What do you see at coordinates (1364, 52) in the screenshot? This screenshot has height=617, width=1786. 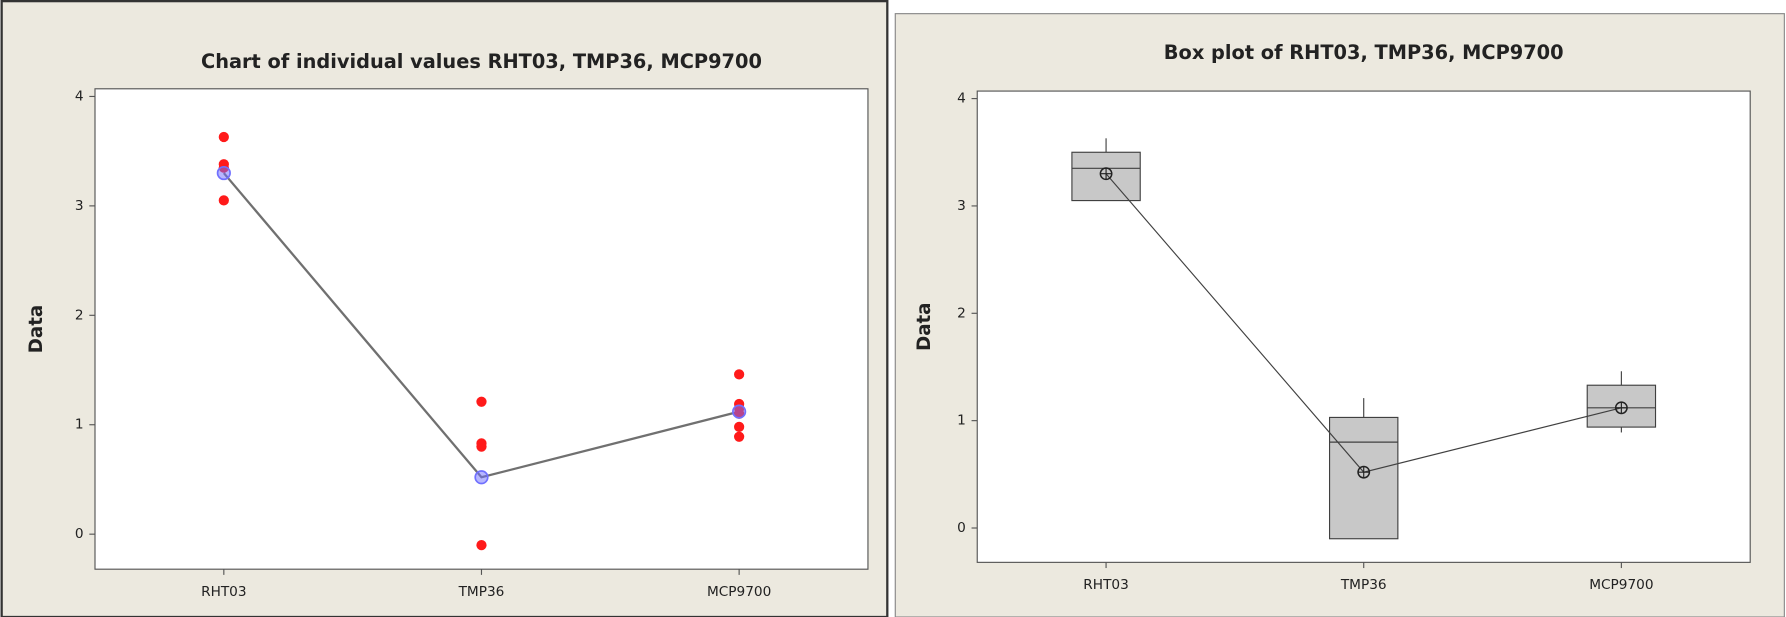 I see `chart-title: Box plot of RHT03, TMP36, MCP9700` at bounding box center [1364, 52].